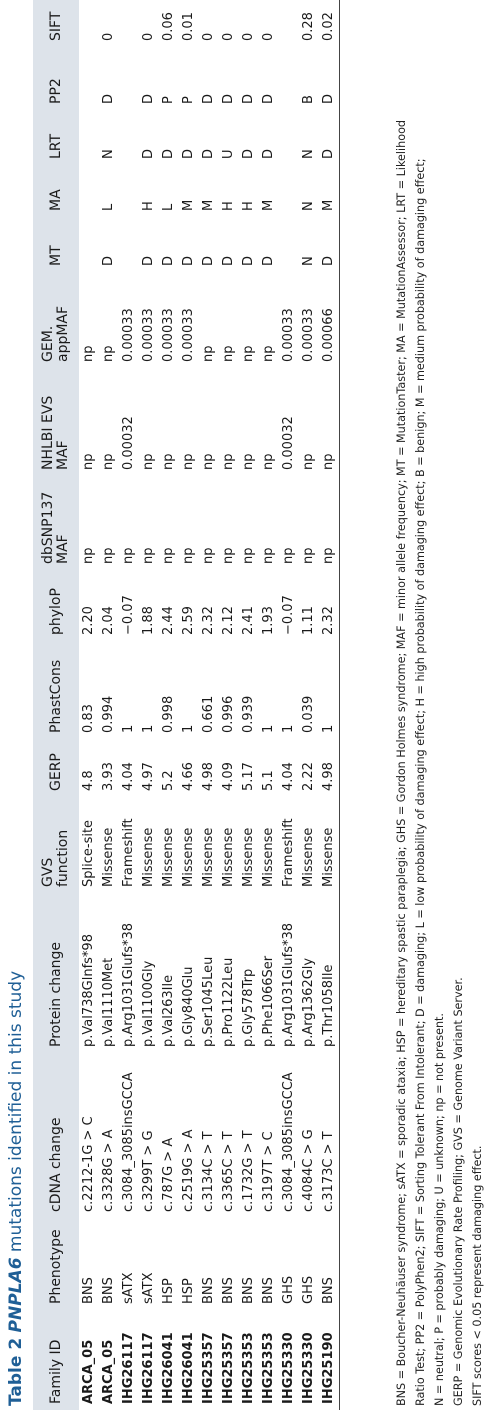 This screenshot has width=500, height=1410. I want to click on column-header: PhastCons, so click(55, 696).